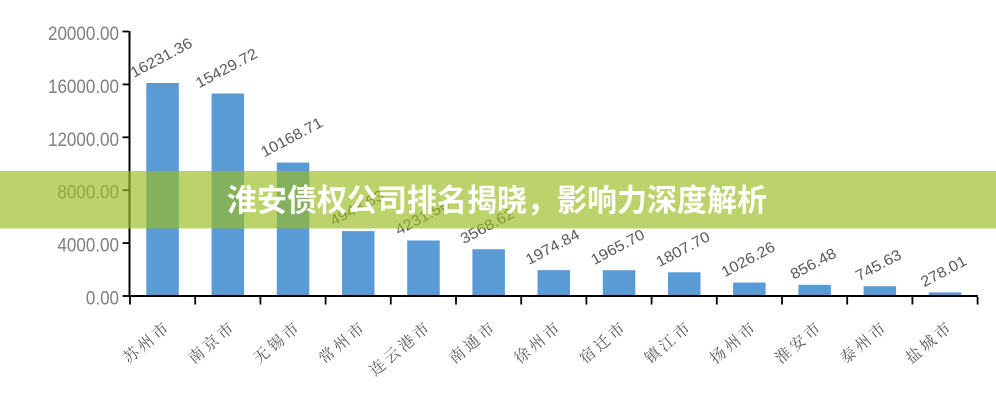  I want to click on svg-text: 20000.00, so click(83, 34).